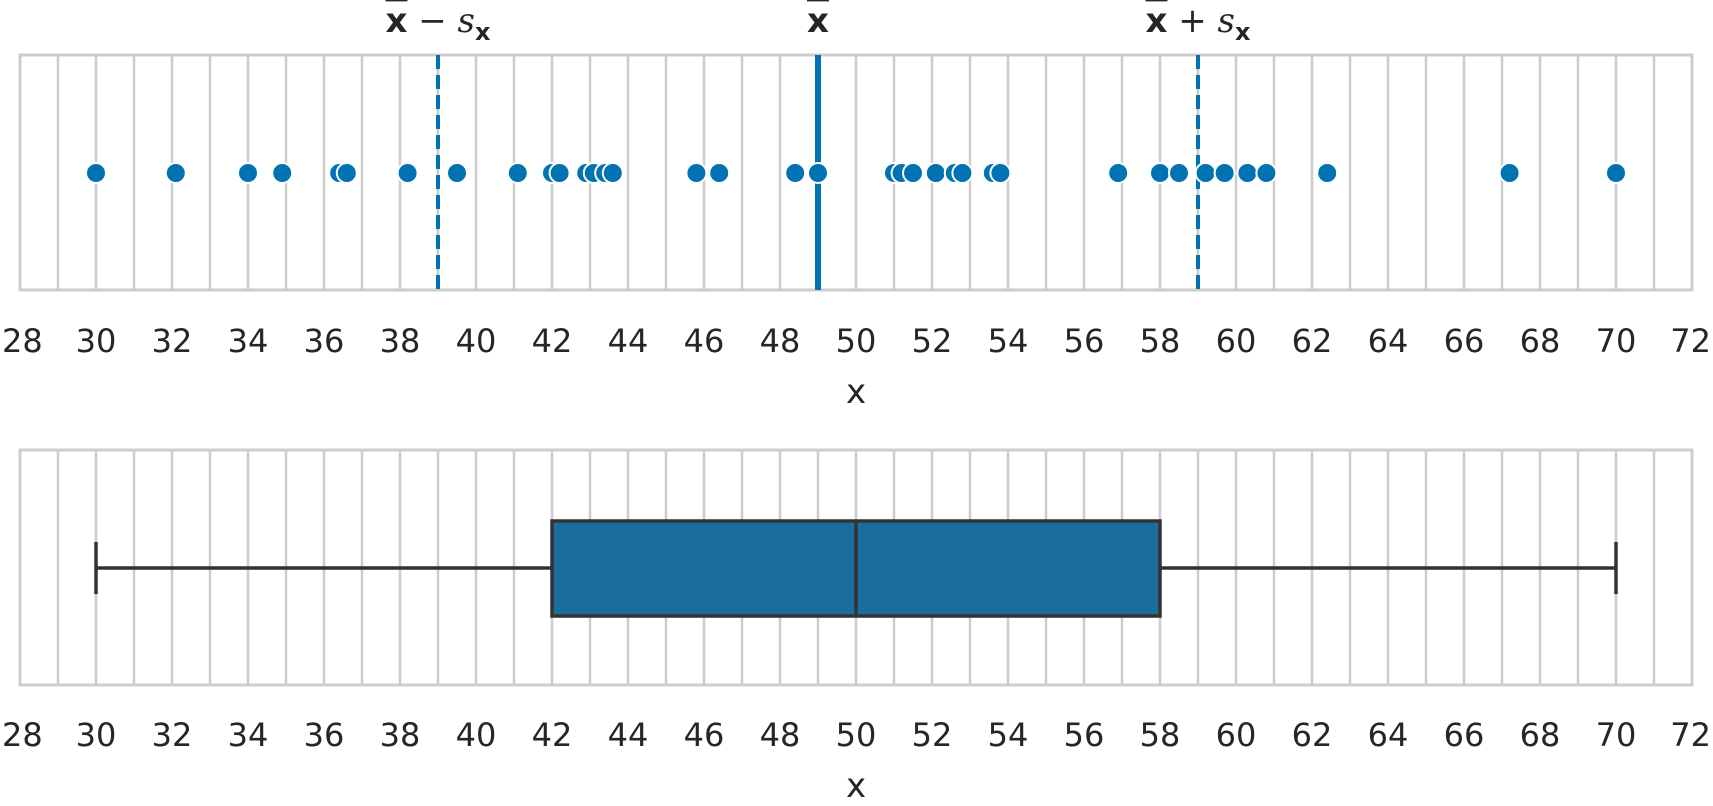  I want to click on dot-plot-x-axis-label: x, so click(856, 392).